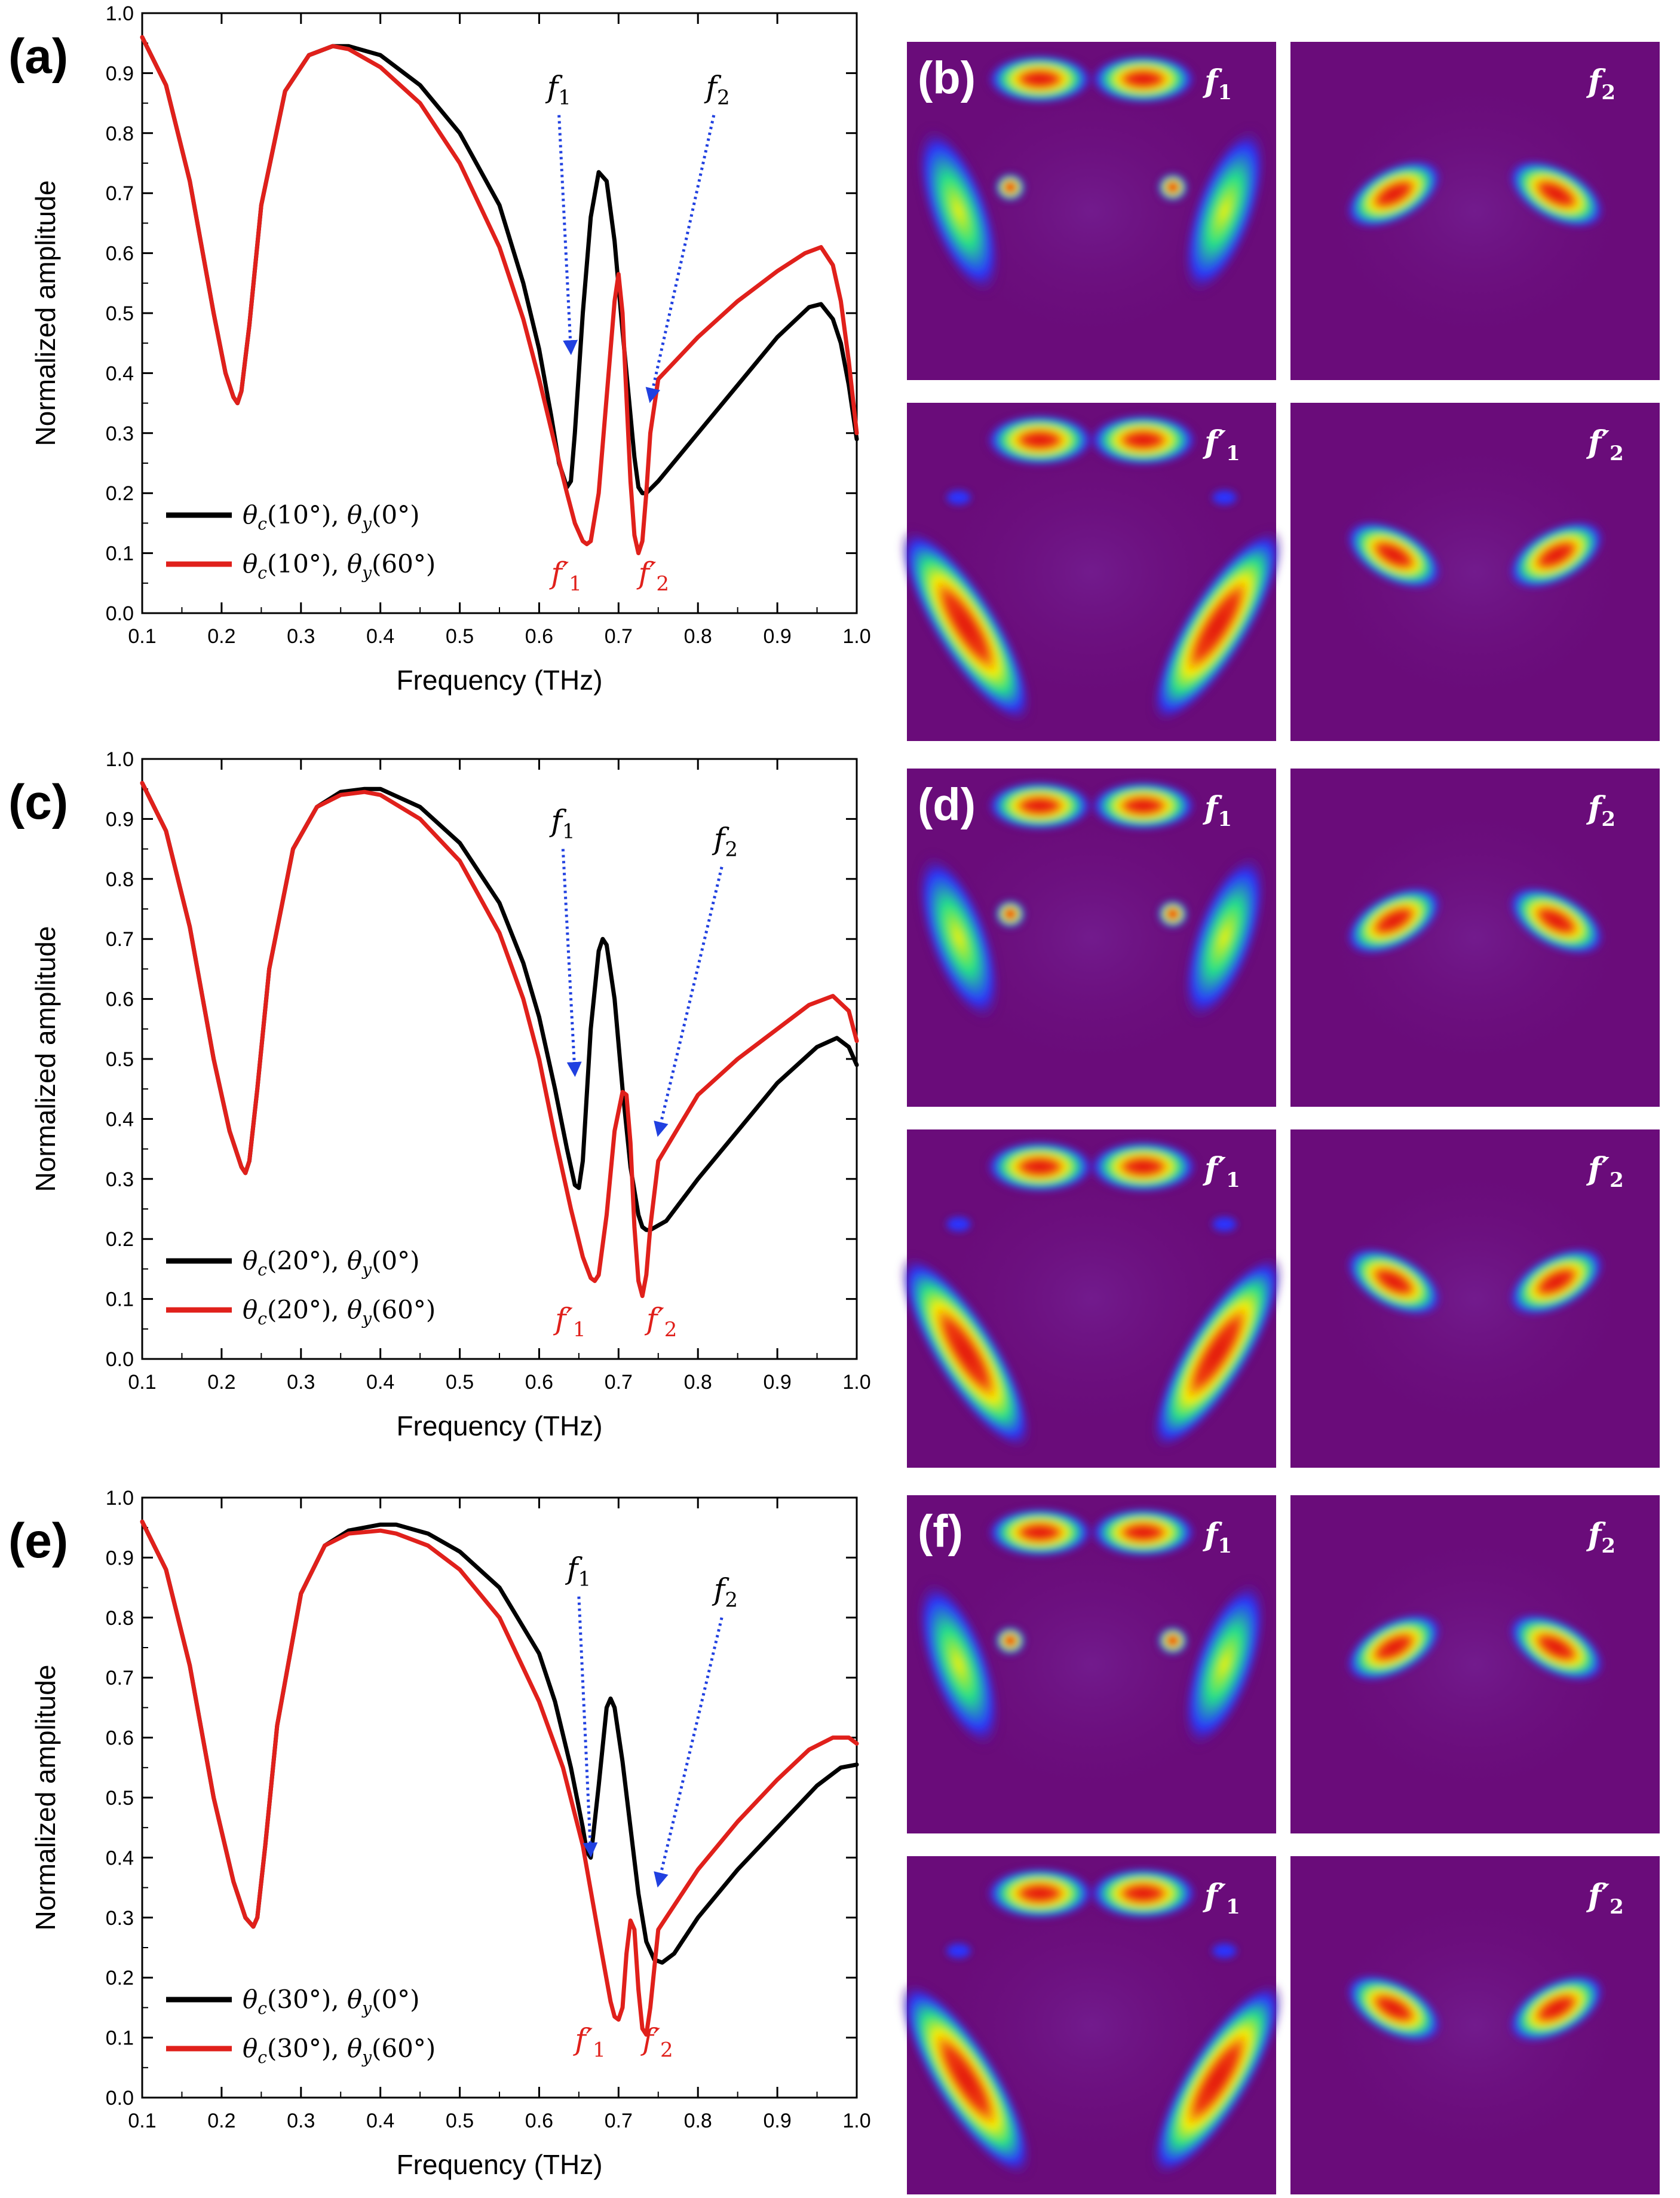 The width and height of the screenshot is (1680, 2198). Describe the element at coordinates (947, 78) in the screenshot. I see `field-panel-label: (b)` at that location.